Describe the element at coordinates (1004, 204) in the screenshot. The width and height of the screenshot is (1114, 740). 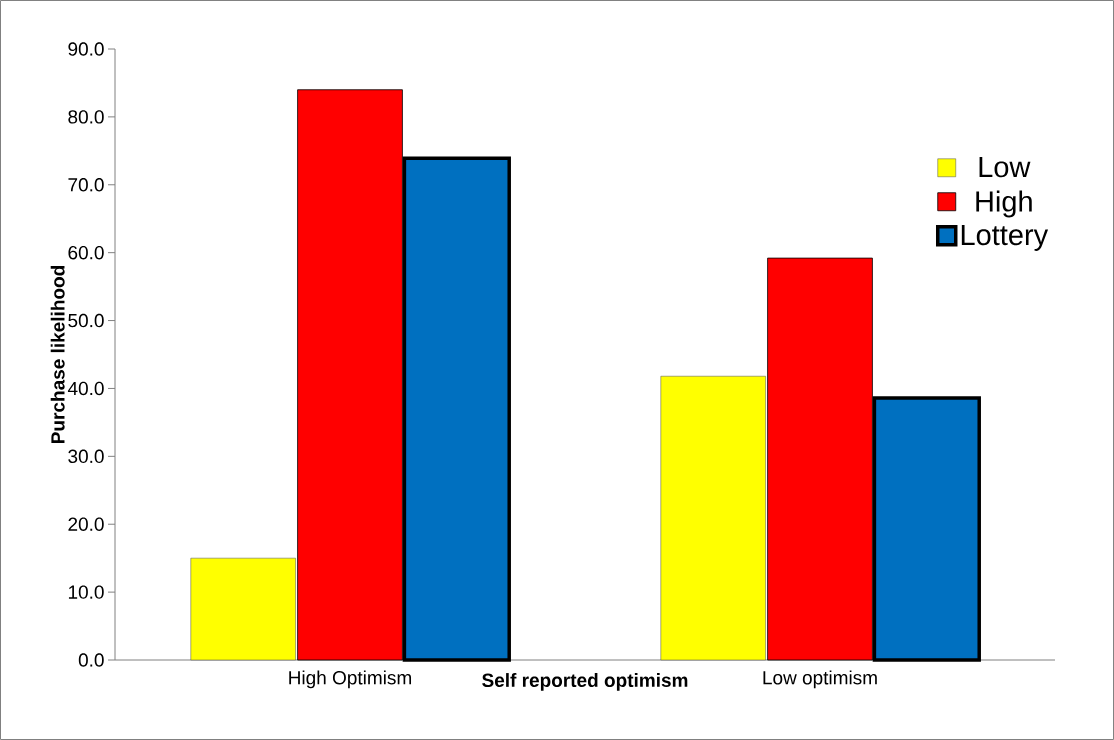
I see `legend-label: High` at that location.